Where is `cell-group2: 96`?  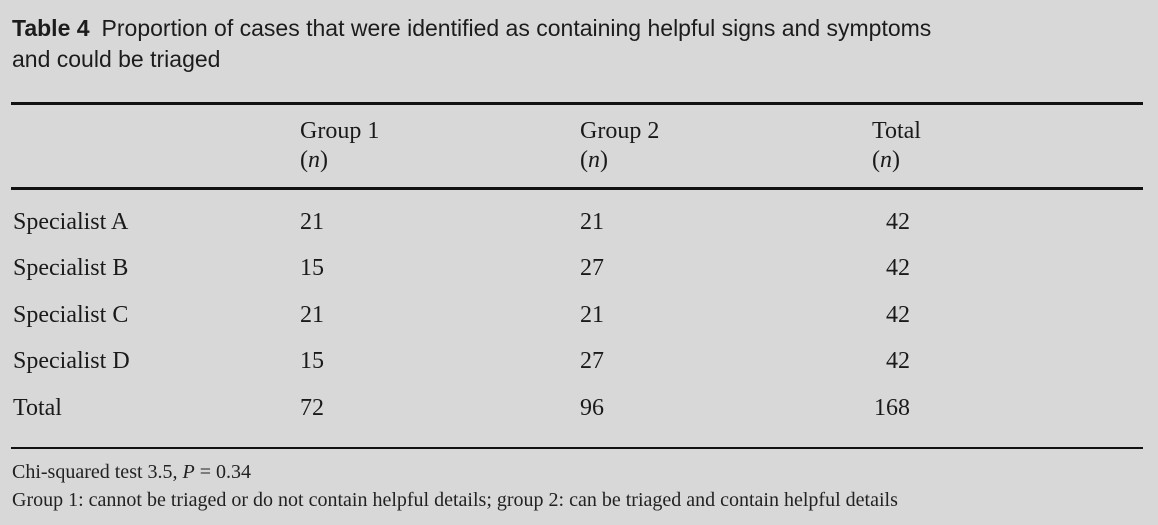 cell-group2: 96 is located at coordinates (592, 407).